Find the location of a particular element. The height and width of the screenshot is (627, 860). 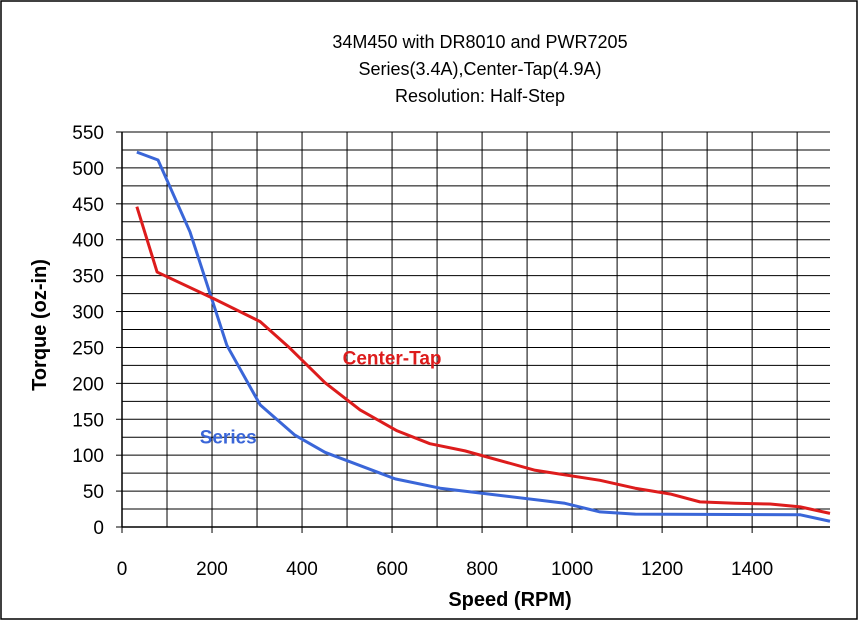

x-tick-label: 600 is located at coordinates (392, 569).